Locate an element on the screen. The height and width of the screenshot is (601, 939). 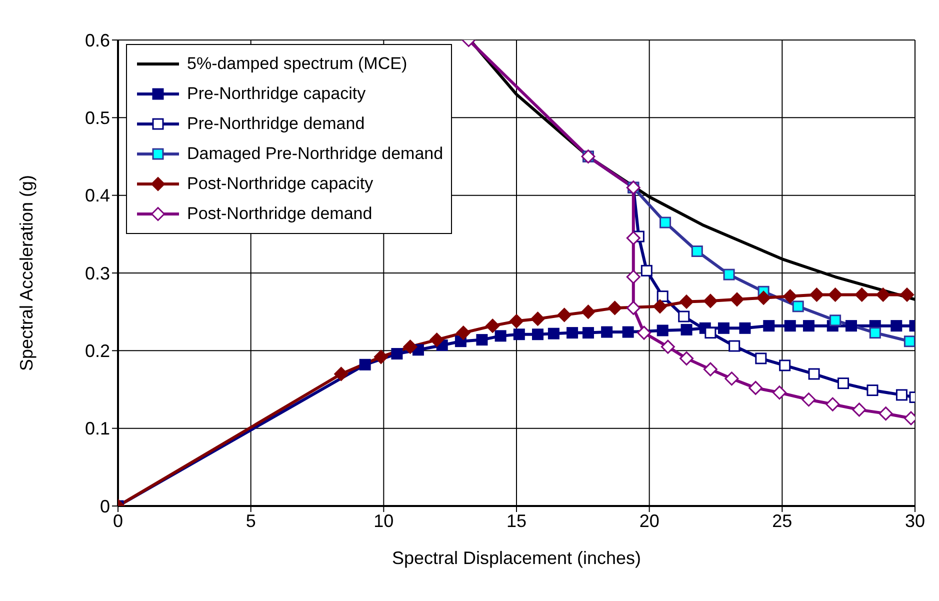
legend-label: Pre-Northridge demand is located at coordinates (276, 124).